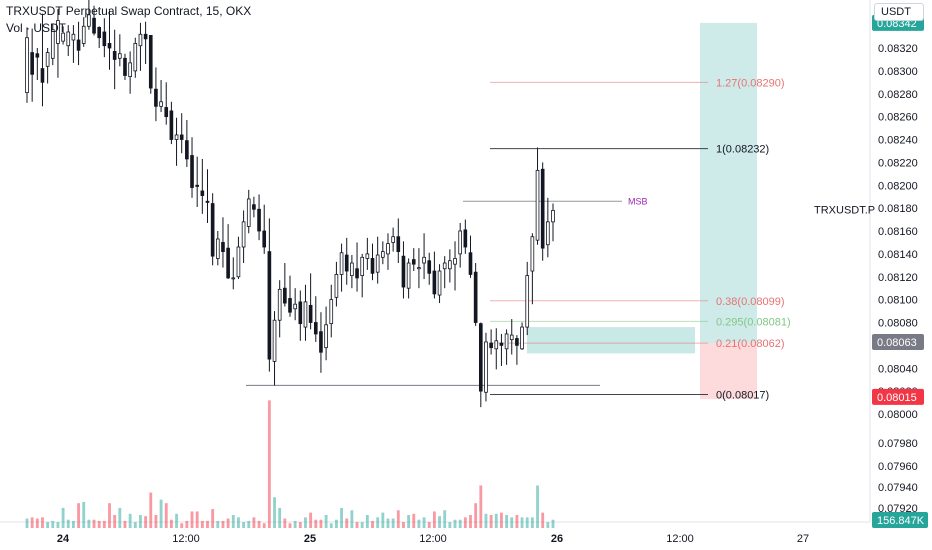  Describe the element at coordinates (899, 12) in the screenshot. I see `currency-button: USDT` at that location.